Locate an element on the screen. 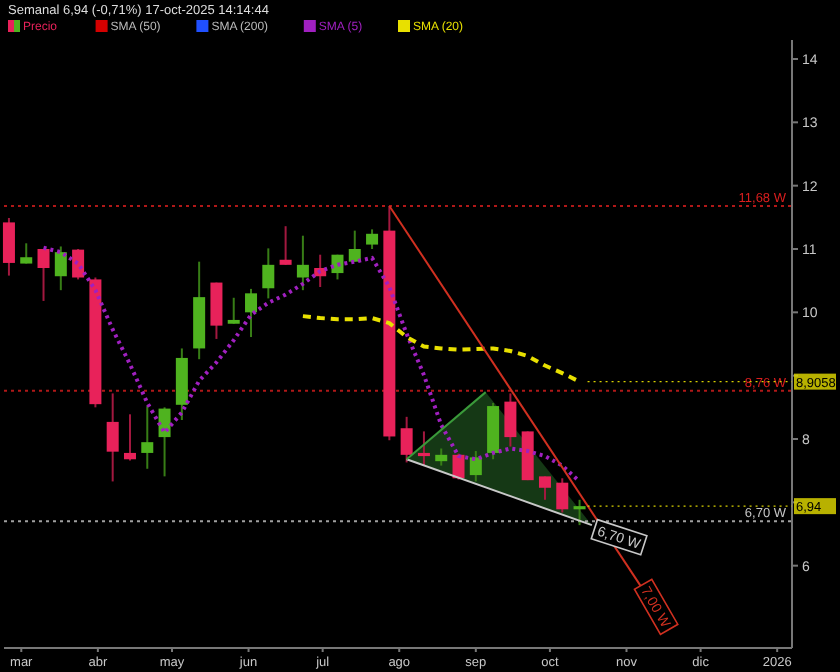 The width and height of the screenshot is (840, 672). line-series is located at coordinates (441, 349).